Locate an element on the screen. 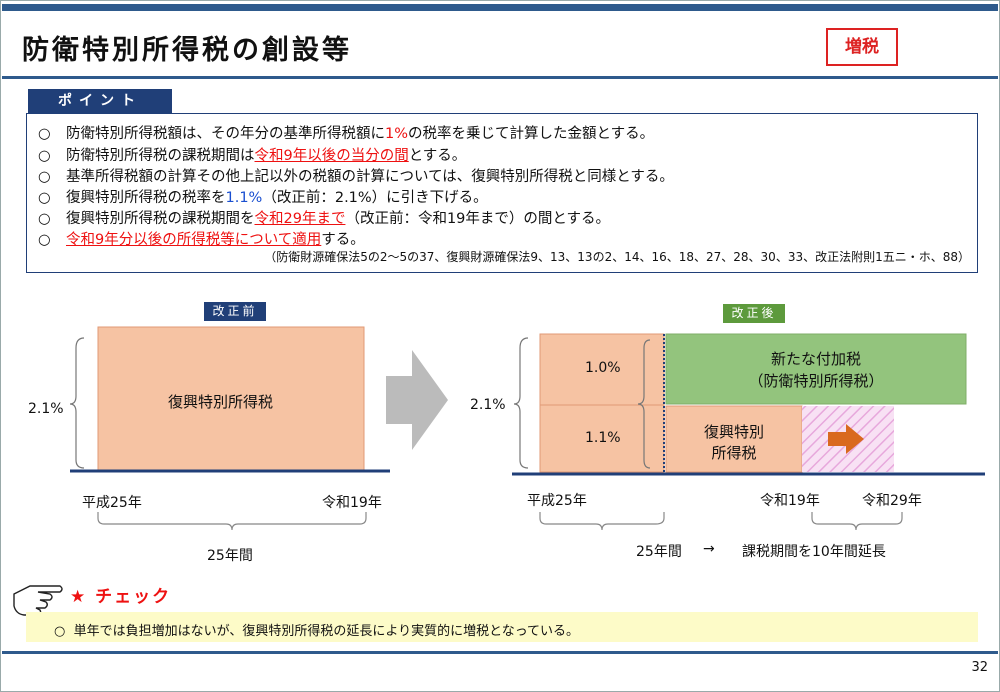 The height and width of the screenshot is (692, 1000). after-duration: 25年間 is located at coordinates (659, 552).